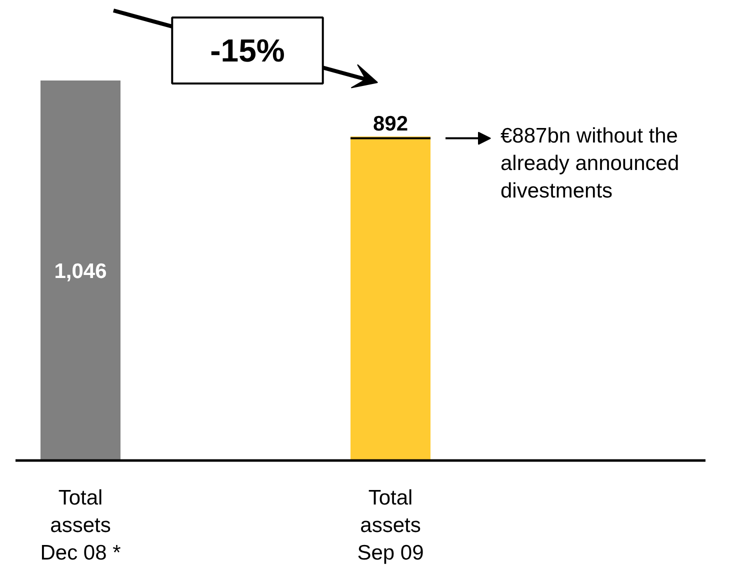  I want to click on text: -15%, so click(247, 50).